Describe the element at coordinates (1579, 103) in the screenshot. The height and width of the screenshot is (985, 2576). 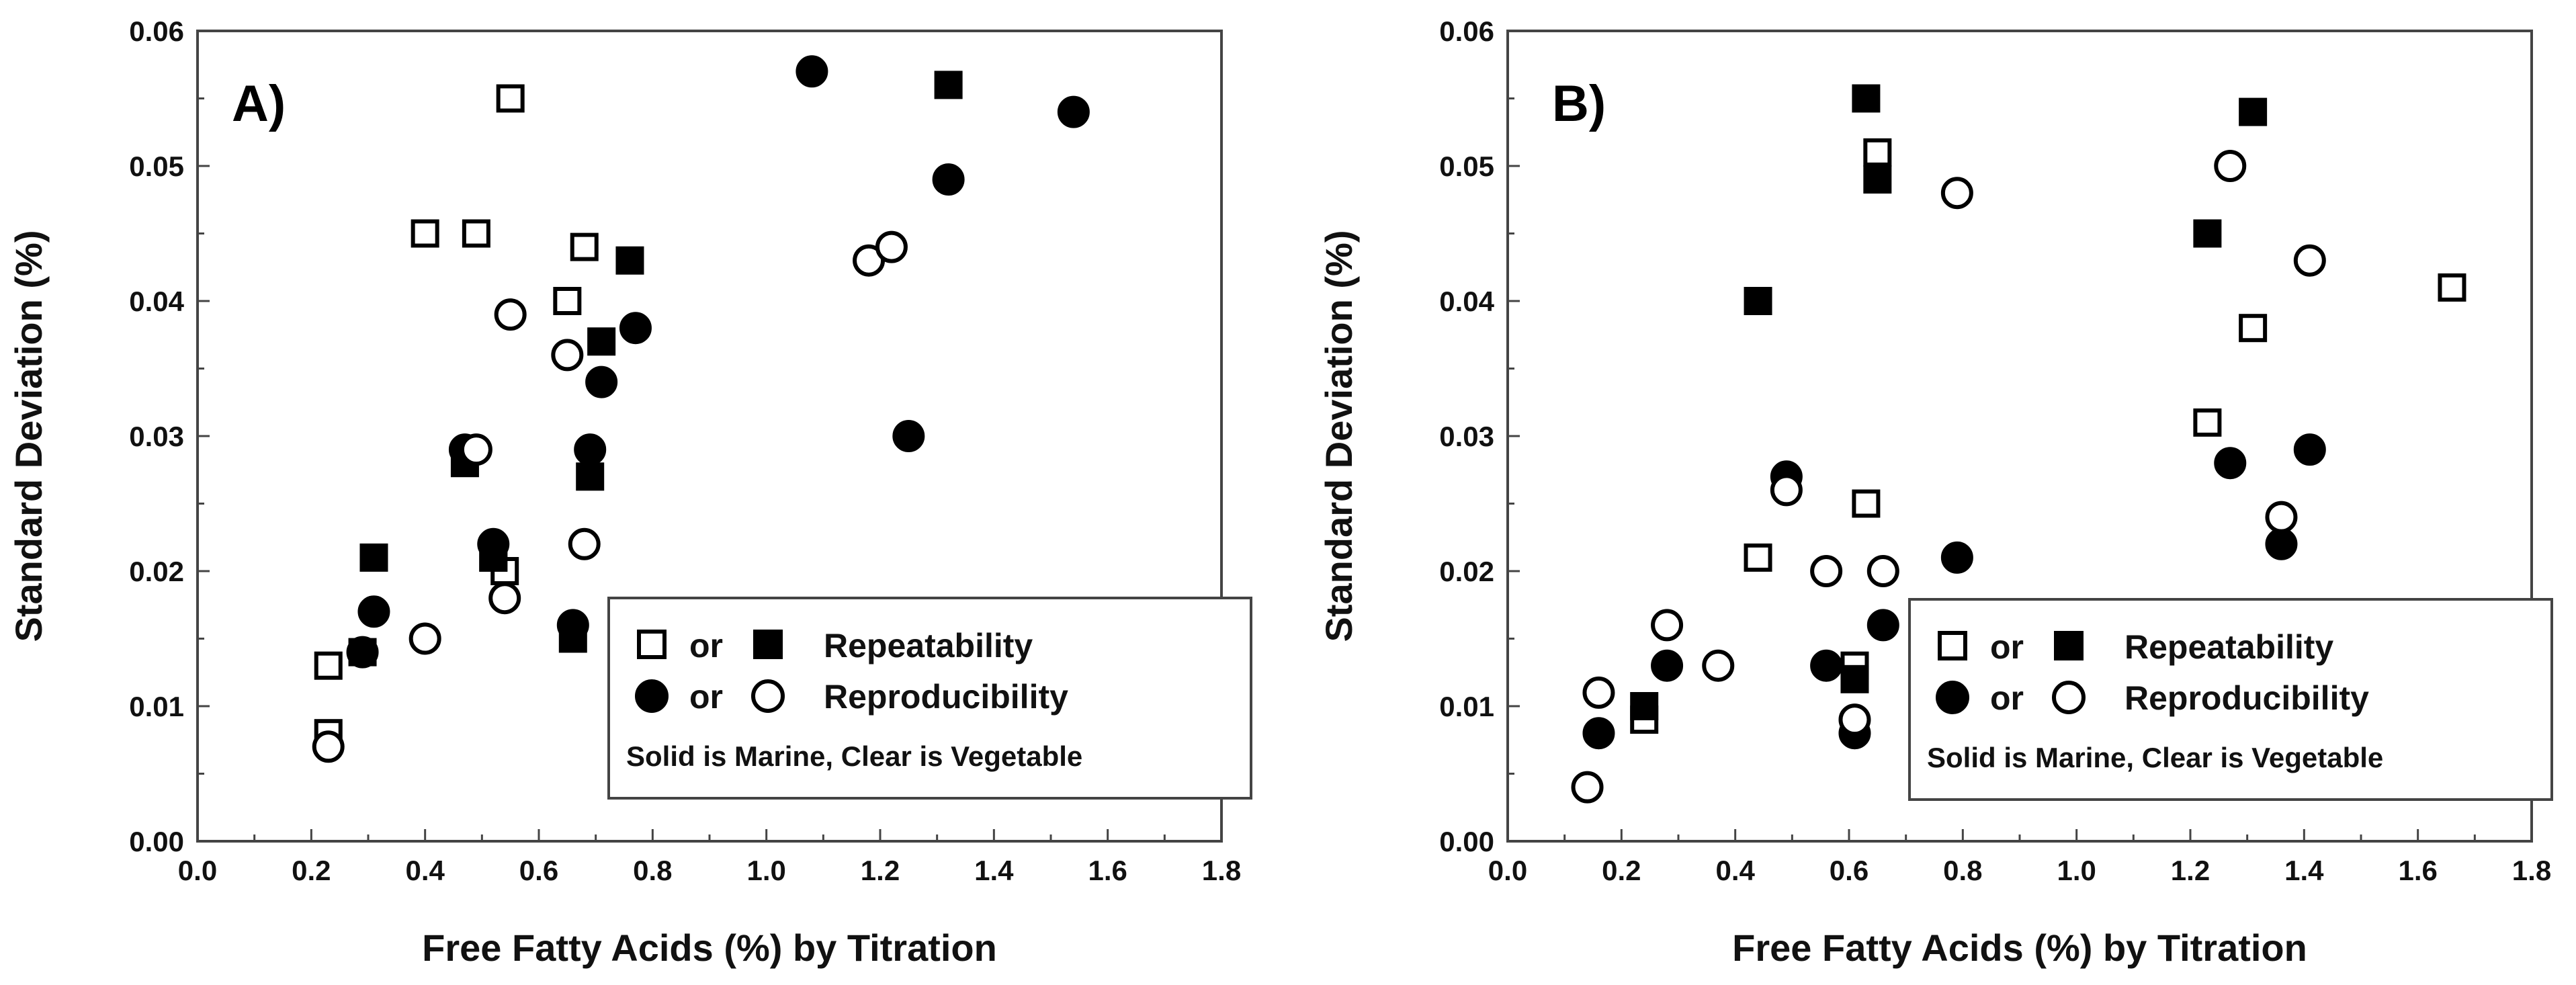
I see `panel-label: B)` at that location.